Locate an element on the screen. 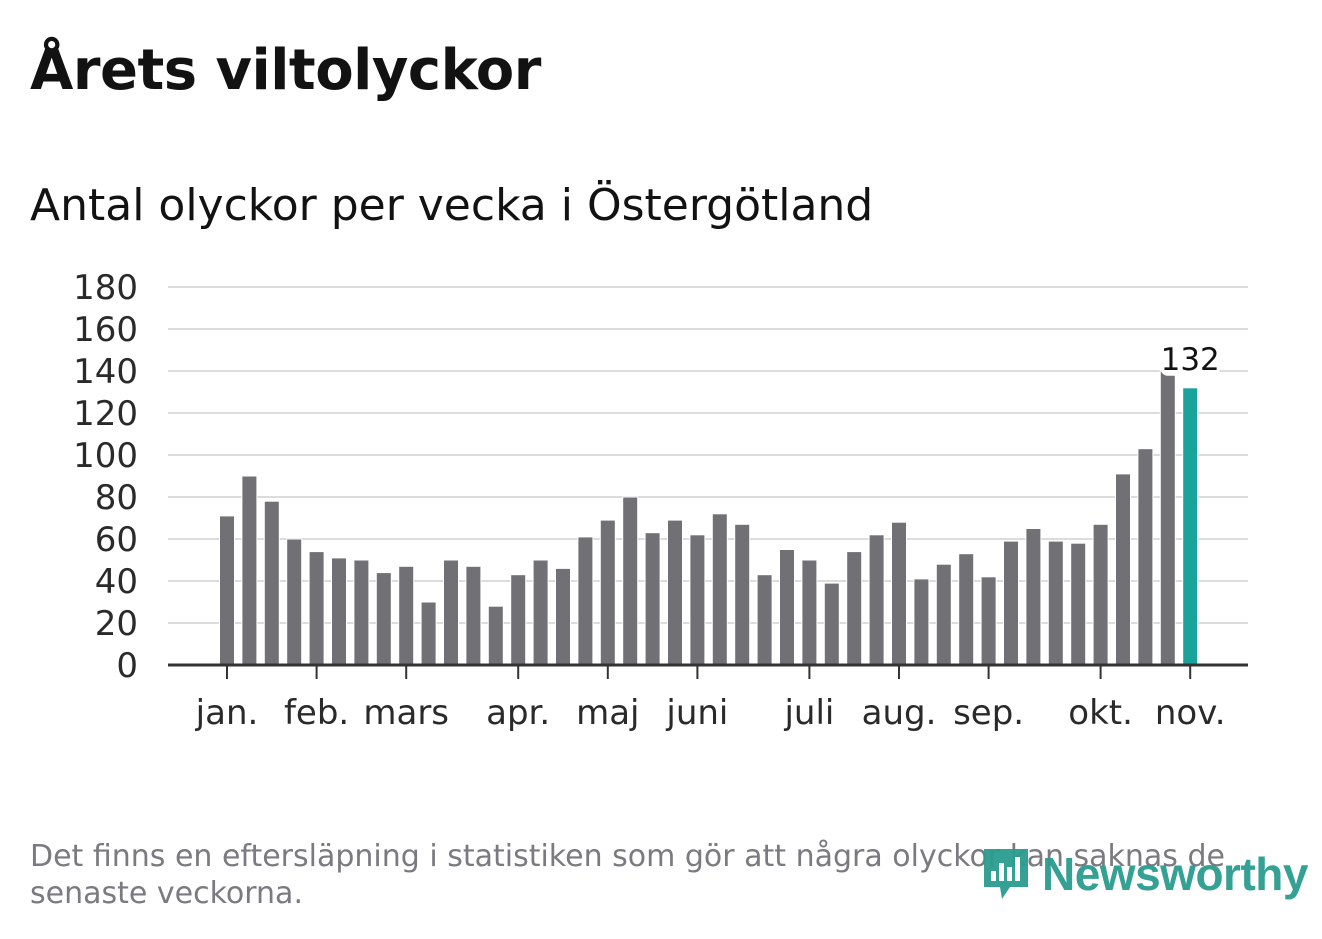 This screenshot has height=939, width=1322. x-tick-label: juni is located at coordinates (696, 713).